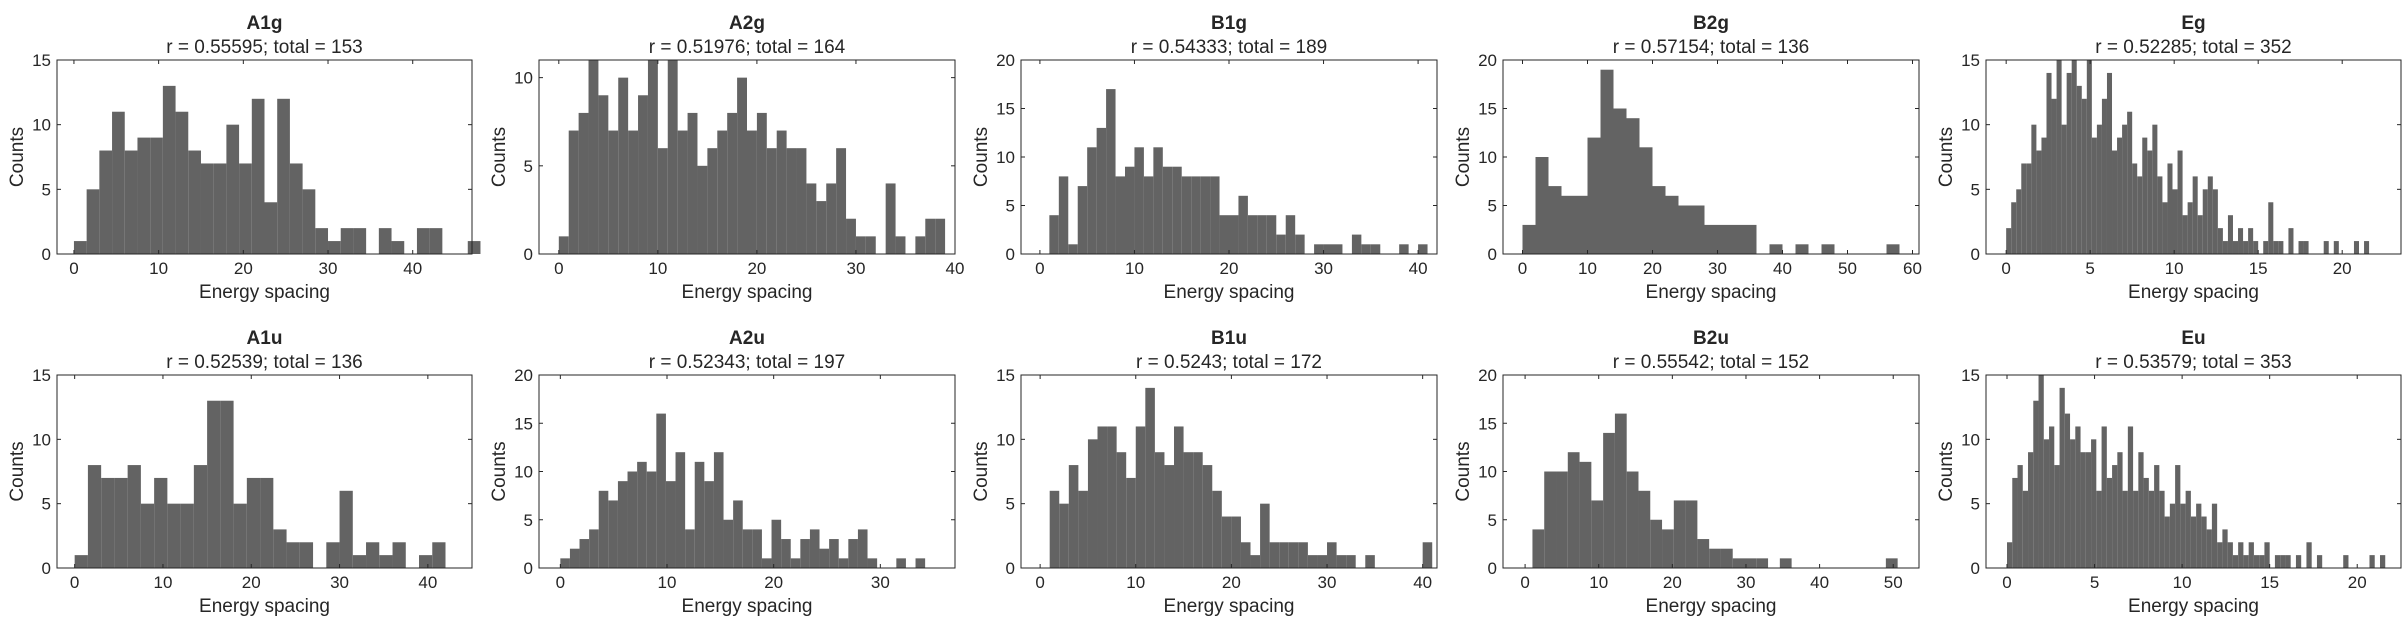 The image size is (2403, 625). Describe the element at coordinates (1975, 568) in the screenshot. I see `y-tick-label: 0` at that location.